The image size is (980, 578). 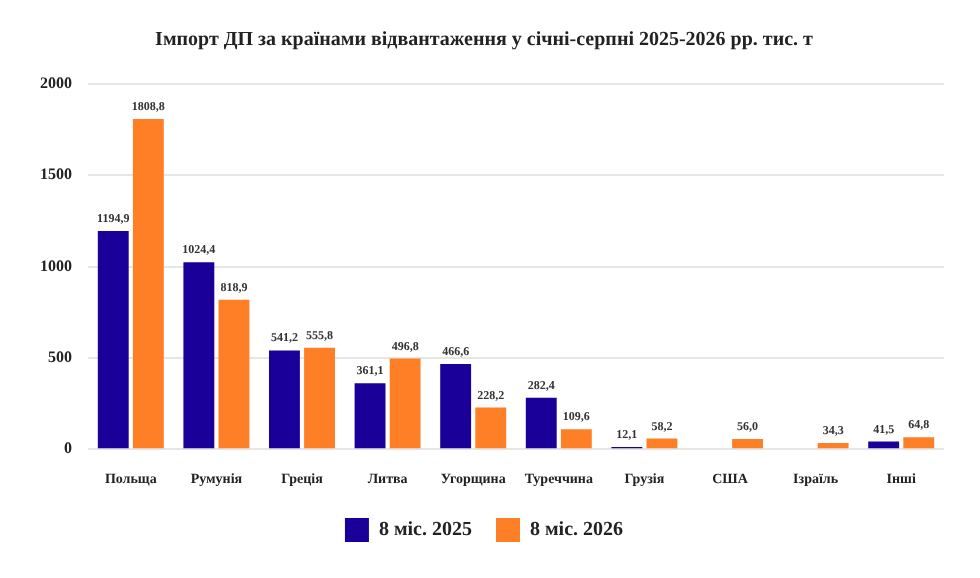 I want to click on legend-label: 8 міс. 2026, so click(x=577, y=530).